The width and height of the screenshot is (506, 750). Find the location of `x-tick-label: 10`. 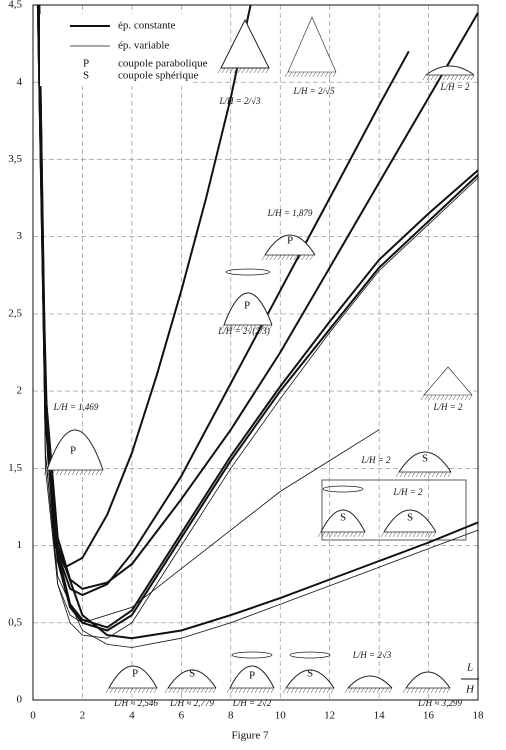

x-tick-label: 10 is located at coordinates (281, 716).